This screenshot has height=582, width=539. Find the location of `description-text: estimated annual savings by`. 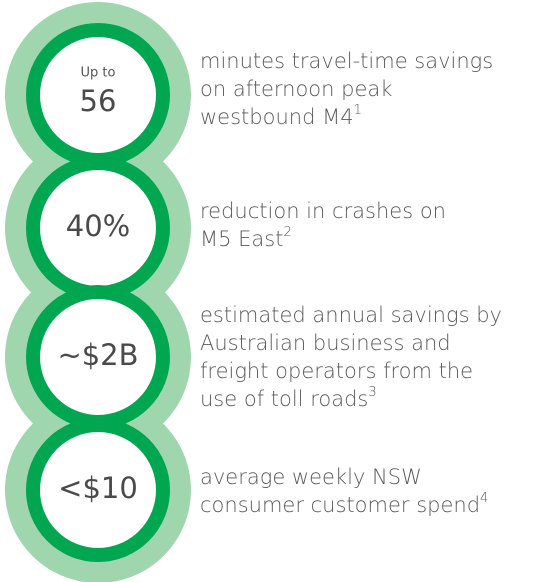

description-text: estimated annual savings by is located at coordinates (351, 315).